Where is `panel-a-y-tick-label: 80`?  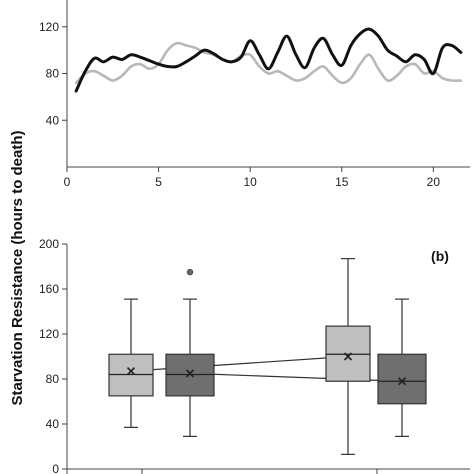 panel-a-y-tick-label: 80 is located at coordinates (53, 74).